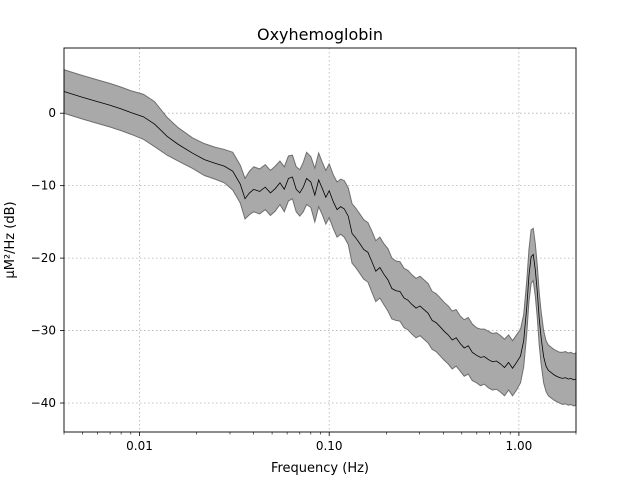 The width and height of the screenshot is (640, 480). What do you see at coordinates (320, 34) in the screenshot?
I see `chart-title: Oxyhemoglobin` at bounding box center [320, 34].